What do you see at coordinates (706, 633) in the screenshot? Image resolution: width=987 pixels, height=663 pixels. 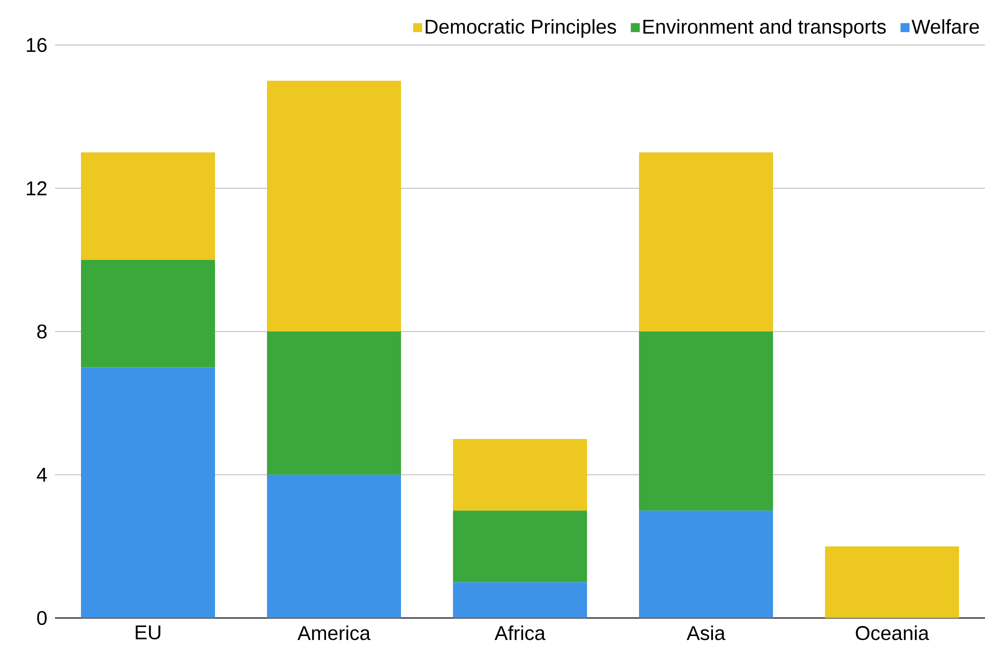 I see `x-tick-label: Asia` at bounding box center [706, 633].